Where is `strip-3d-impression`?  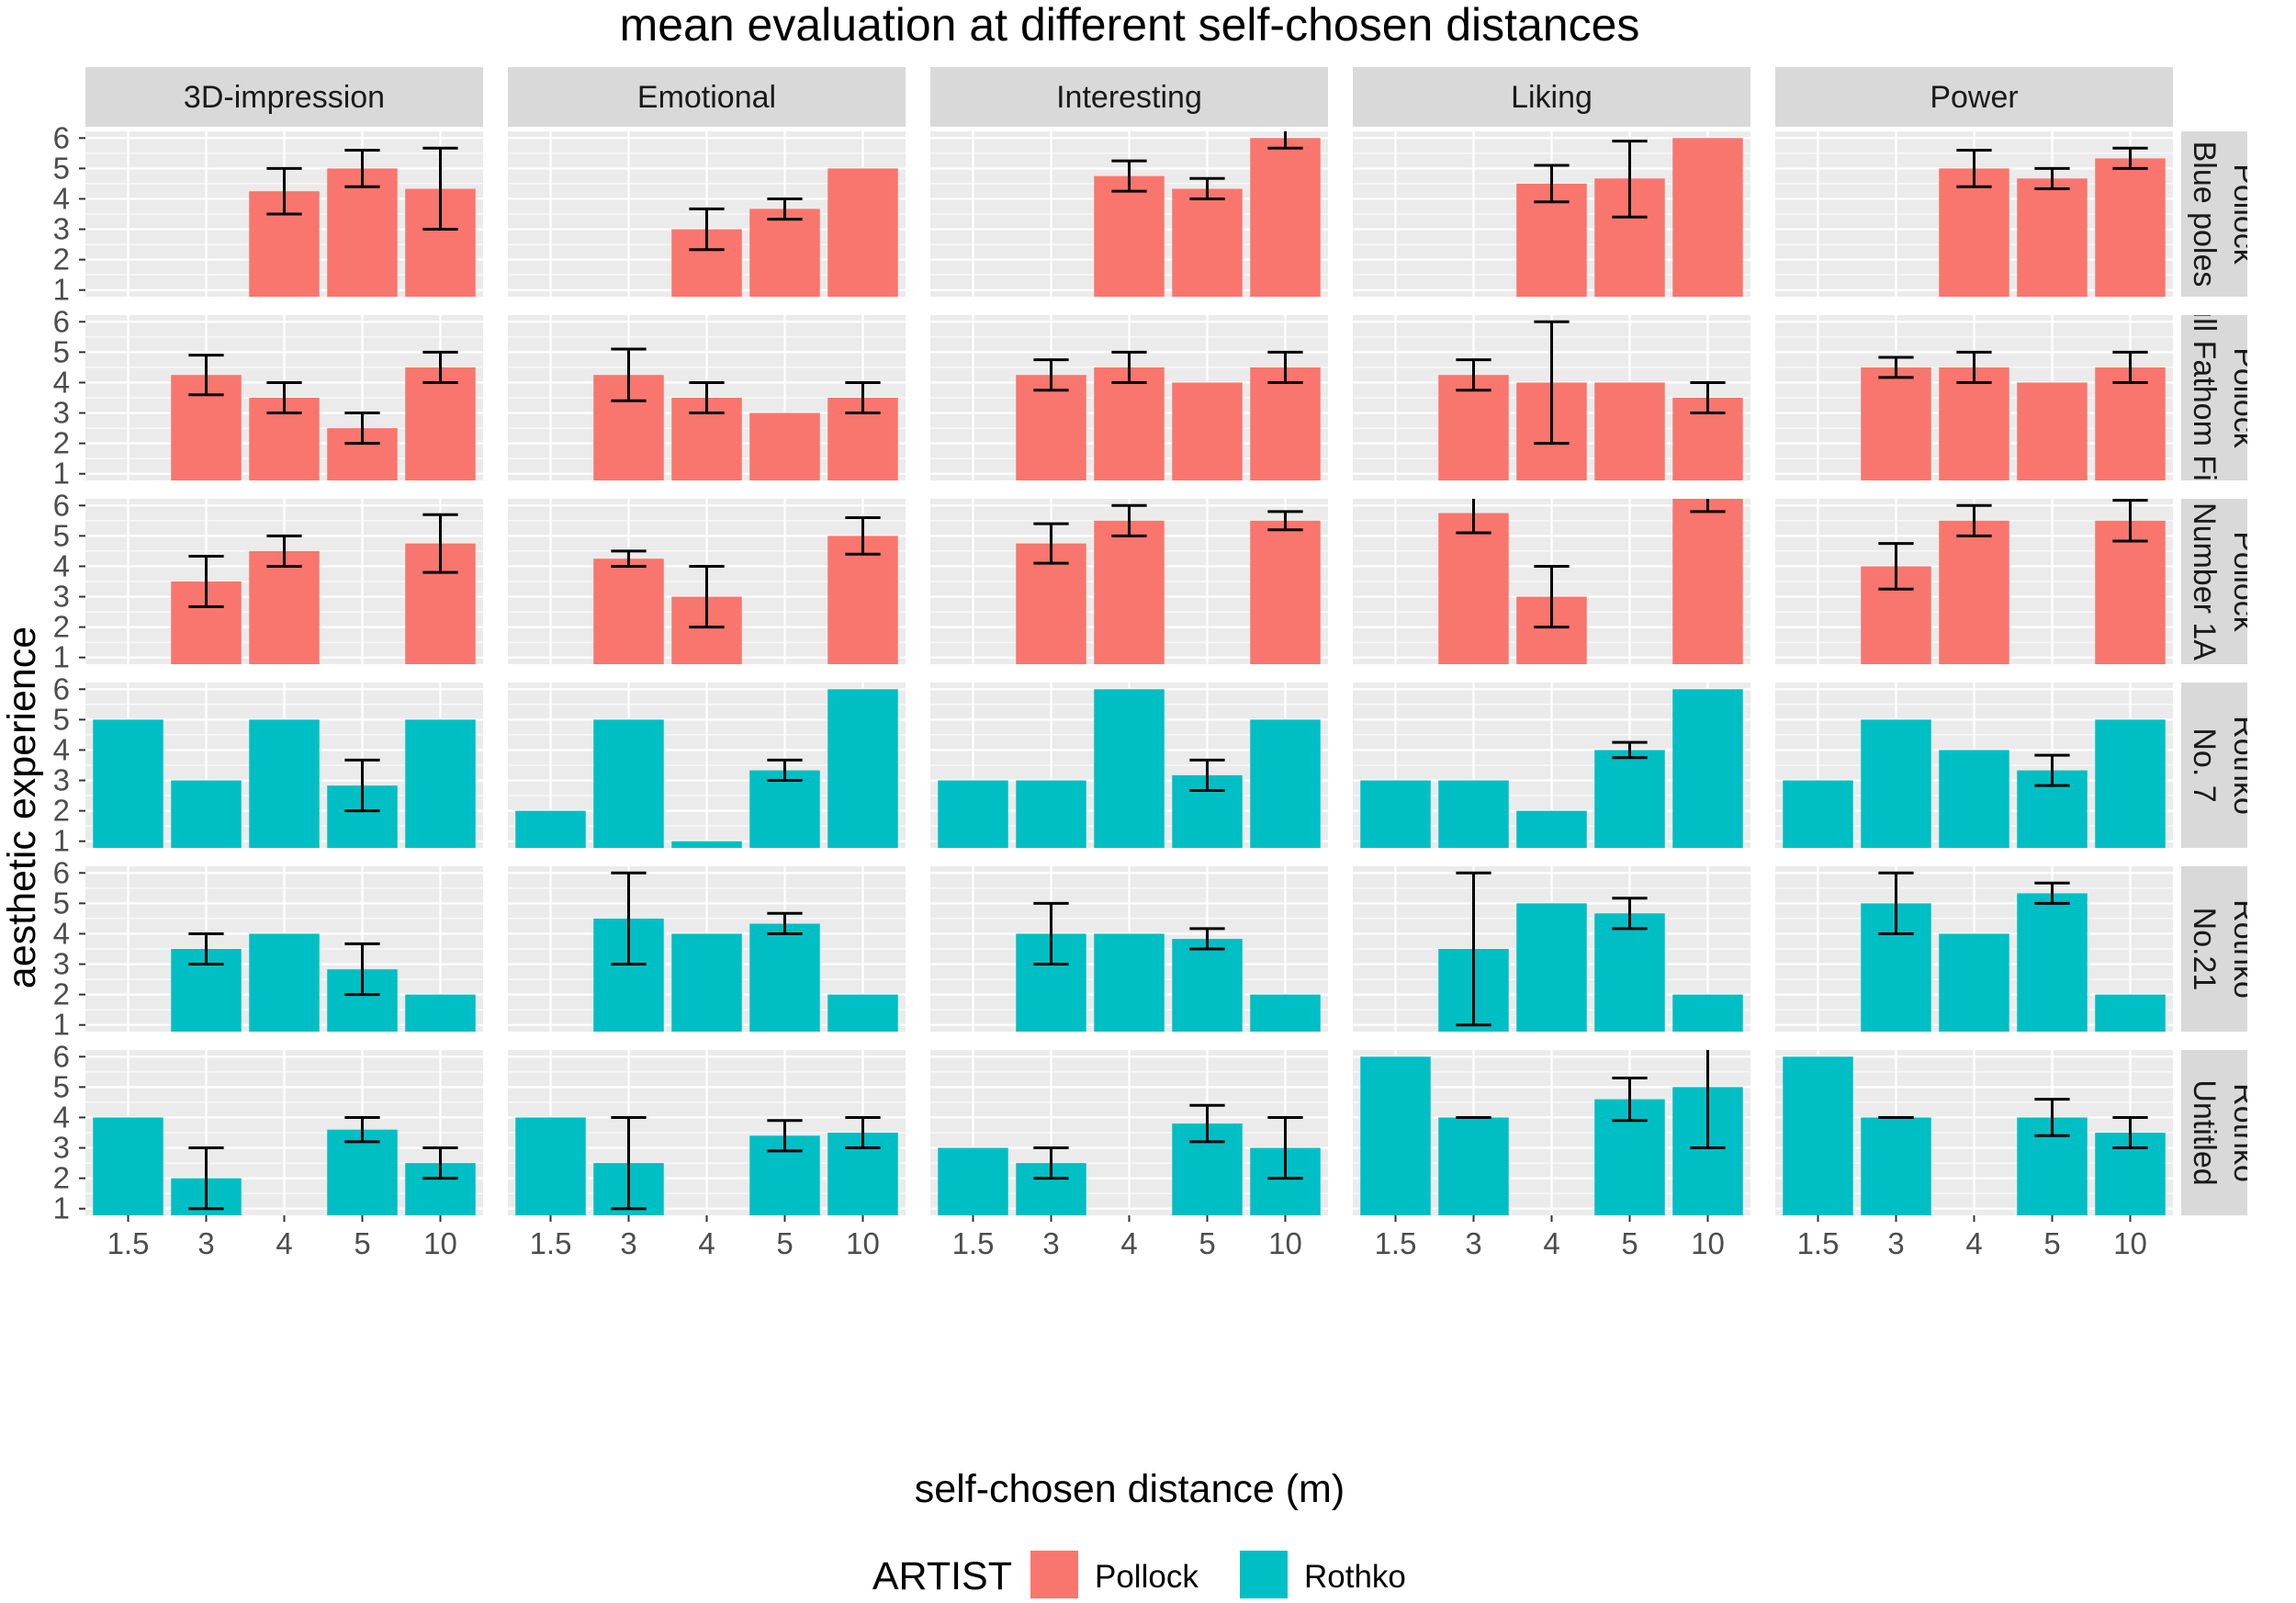
strip-3d-impression is located at coordinates (284, 97).